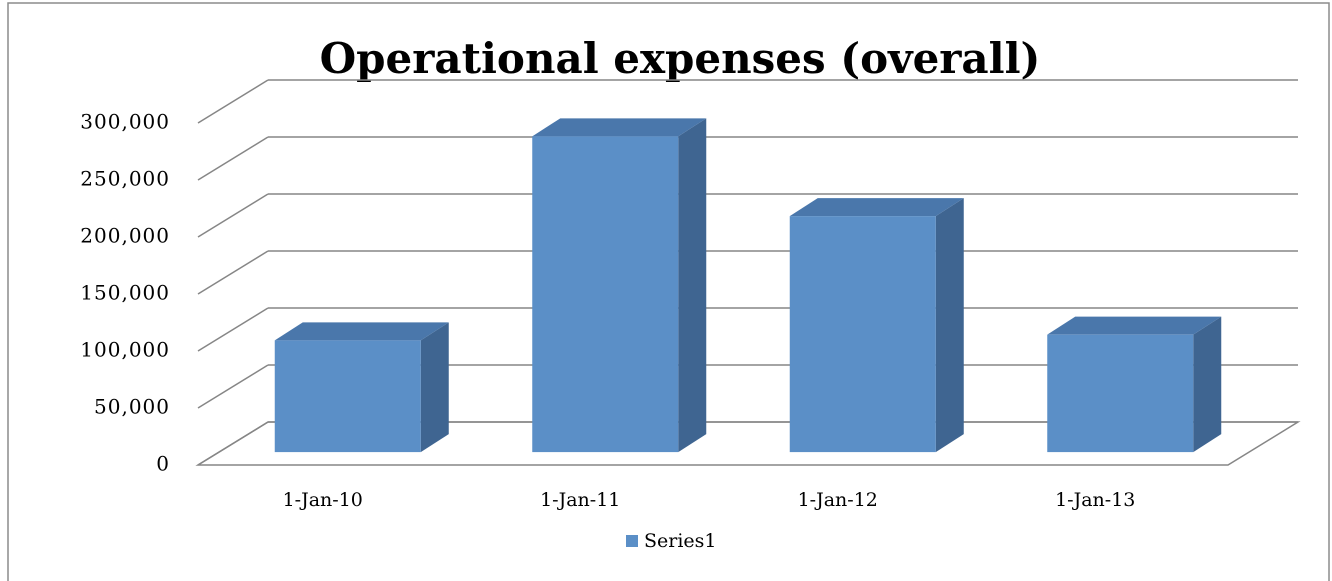  What do you see at coordinates (1095, 500) in the screenshot?
I see `x-tick-label: 1-Jan-13` at bounding box center [1095, 500].